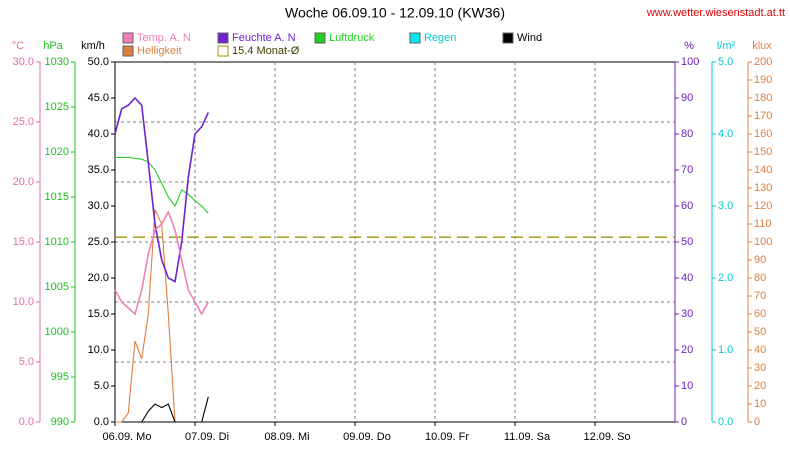 The height and width of the screenshot is (460, 790). Describe the element at coordinates (57, 287) in the screenshot. I see `y-tick-label: 1005` at that location.